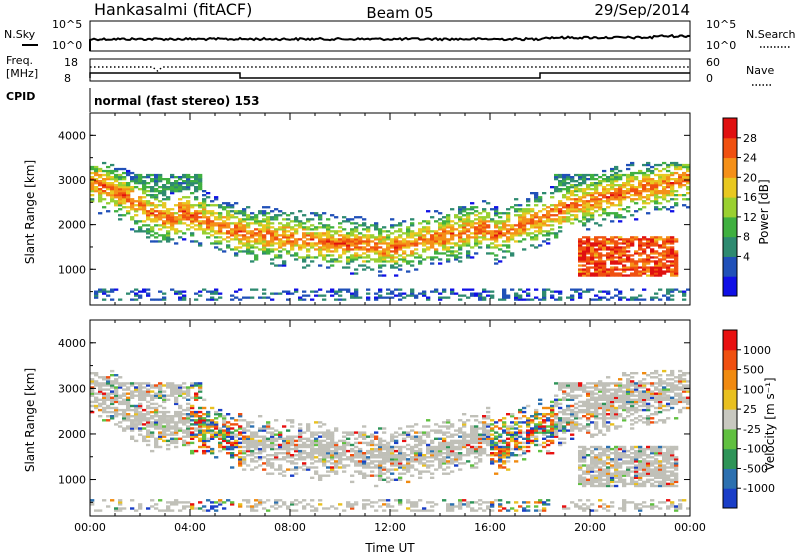 This screenshot has height=554, width=800. Describe the element at coordinates (67, 24) in the screenshot. I see `nsky-tick-top: 10^5` at that location.